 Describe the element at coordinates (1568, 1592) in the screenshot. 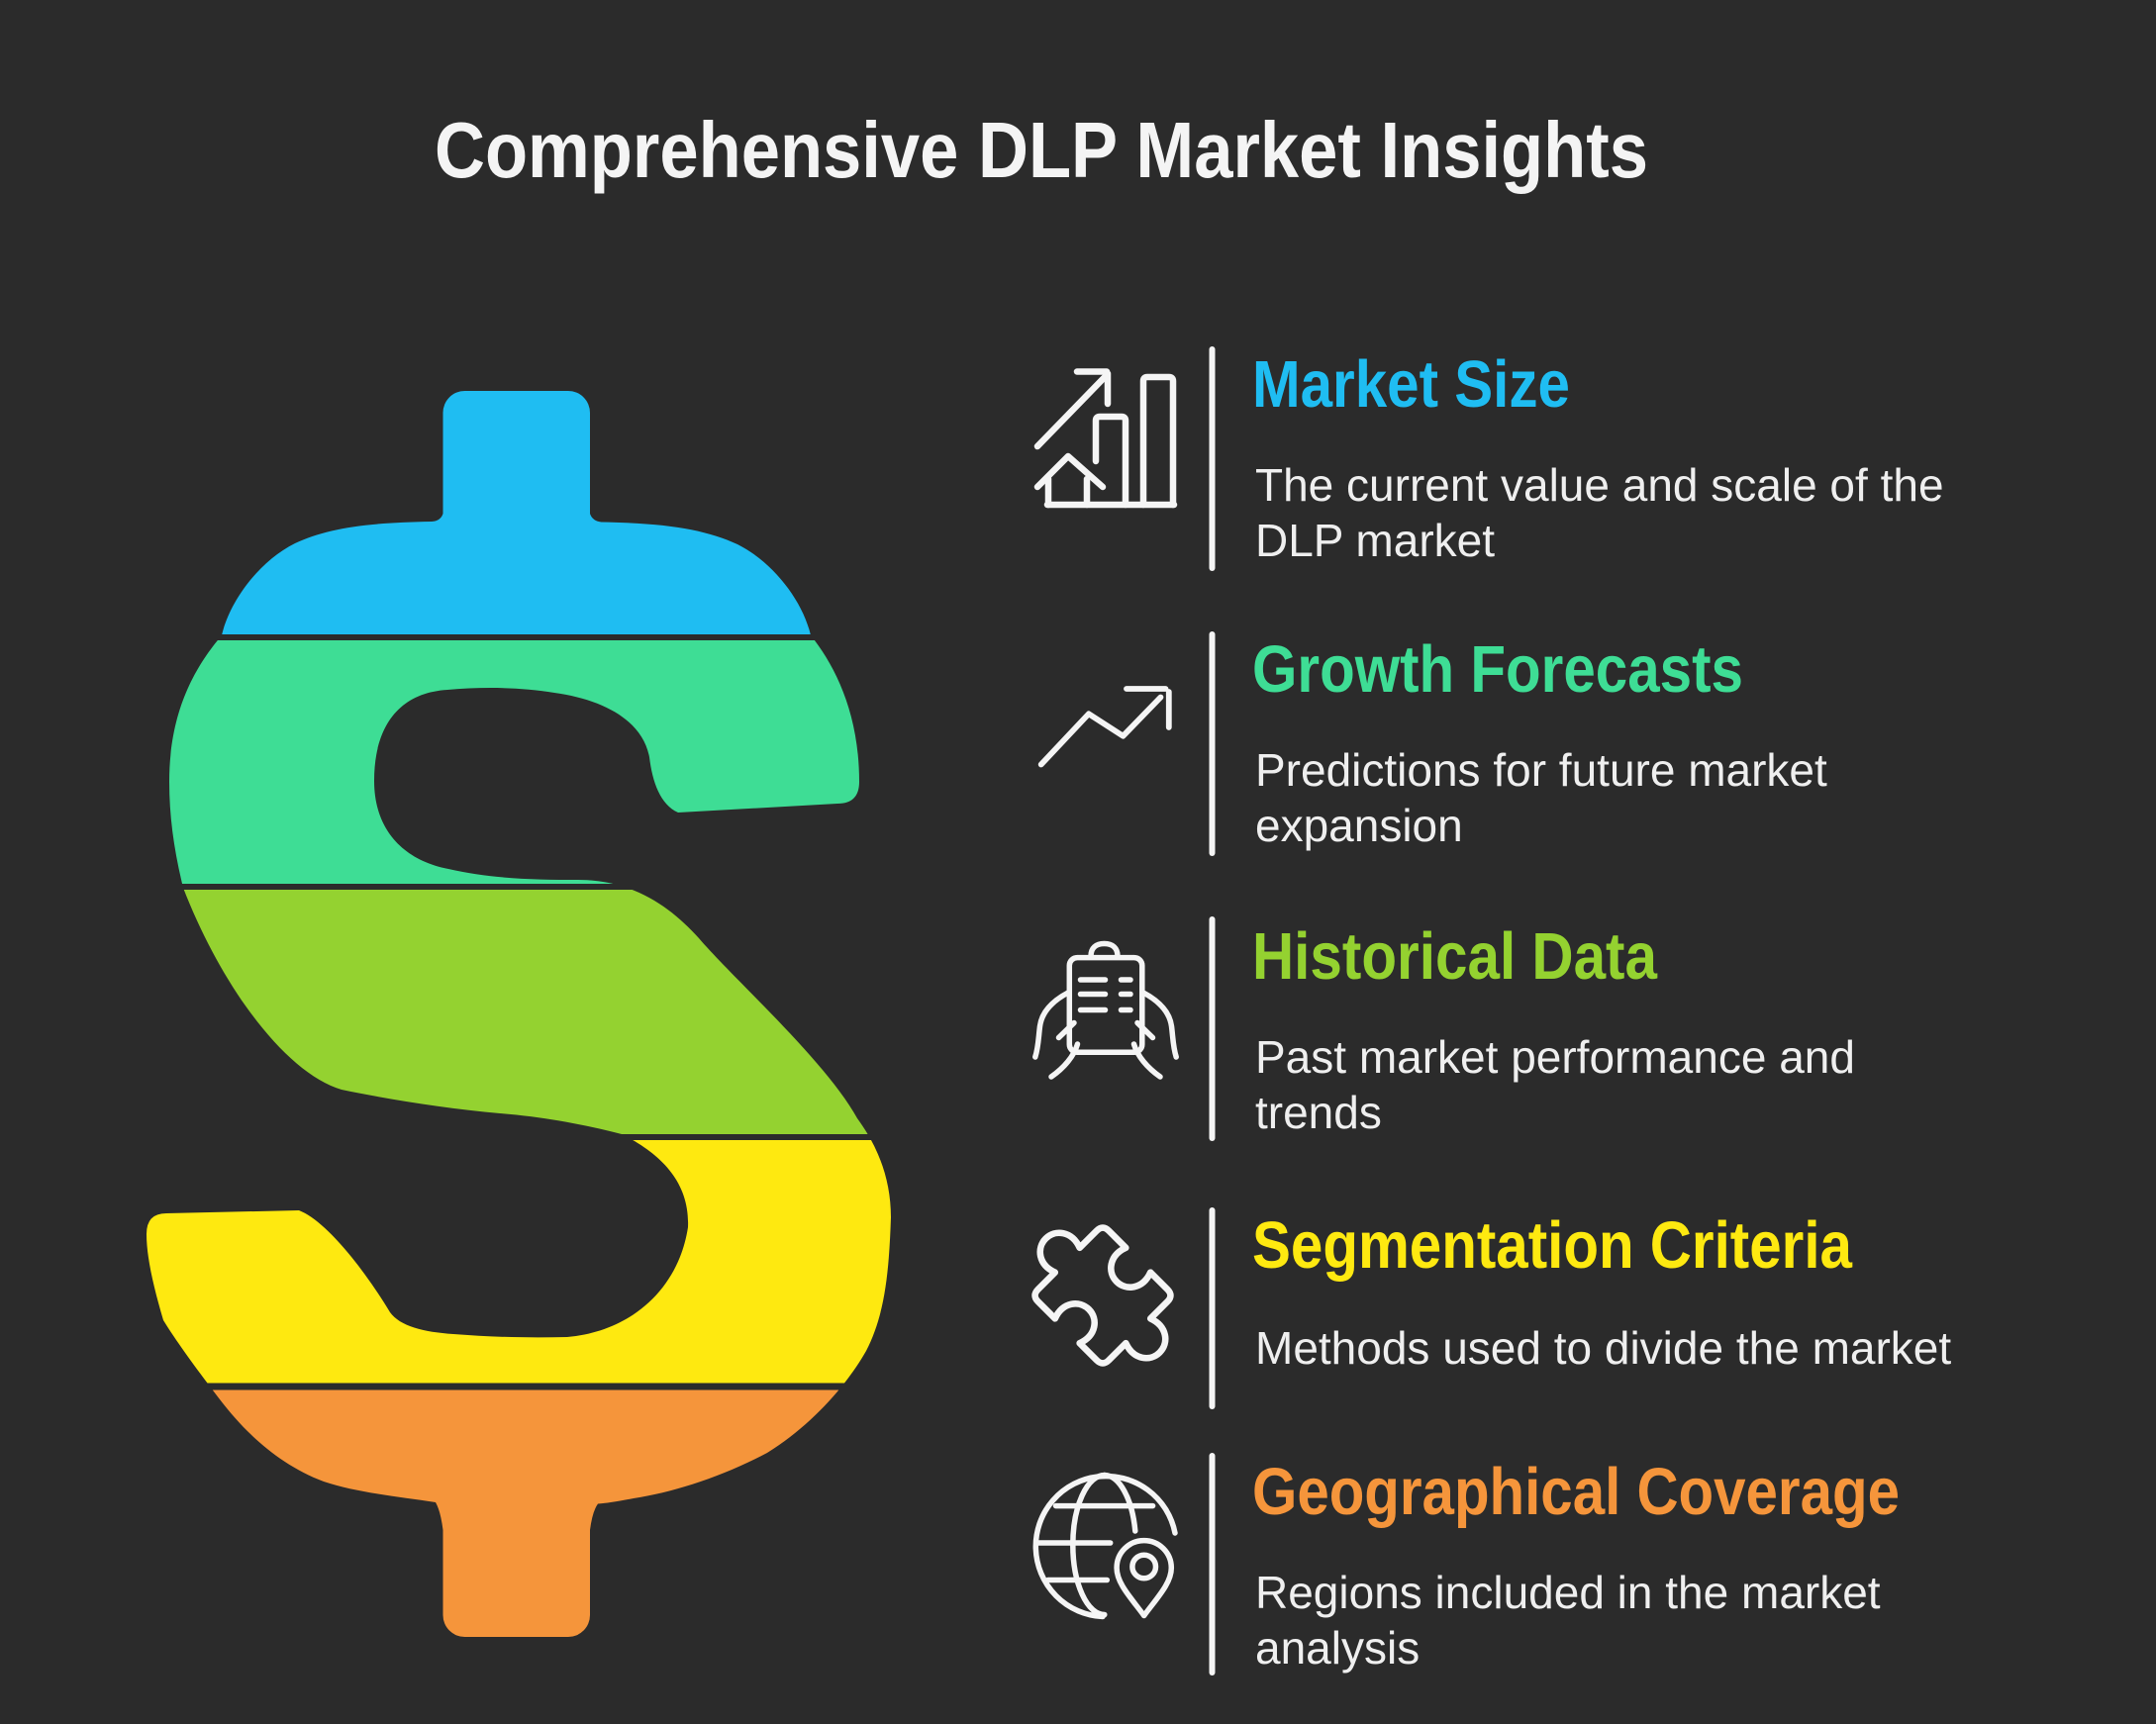

I see `svg-text: Regions included in the market` at that location.